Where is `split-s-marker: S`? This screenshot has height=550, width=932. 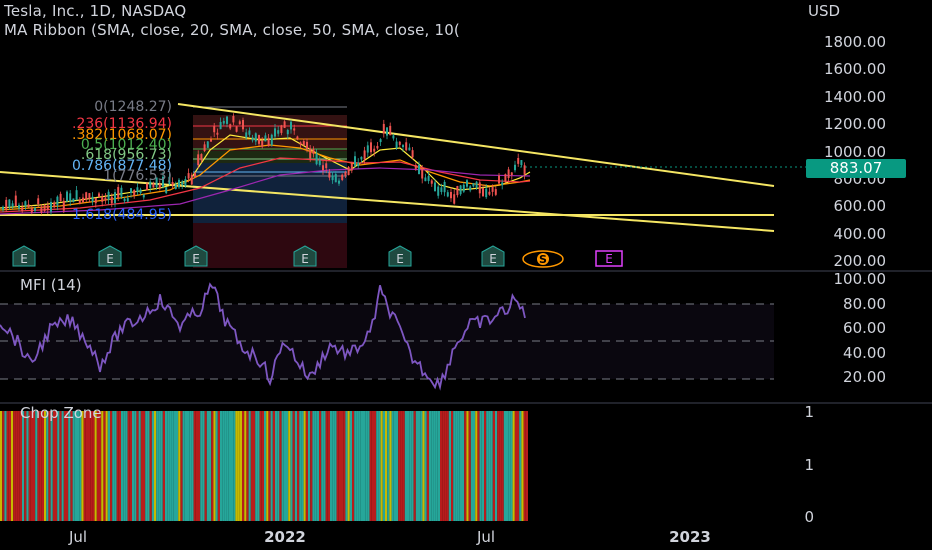
split-s-marker: S is located at coordinates (543, 259).